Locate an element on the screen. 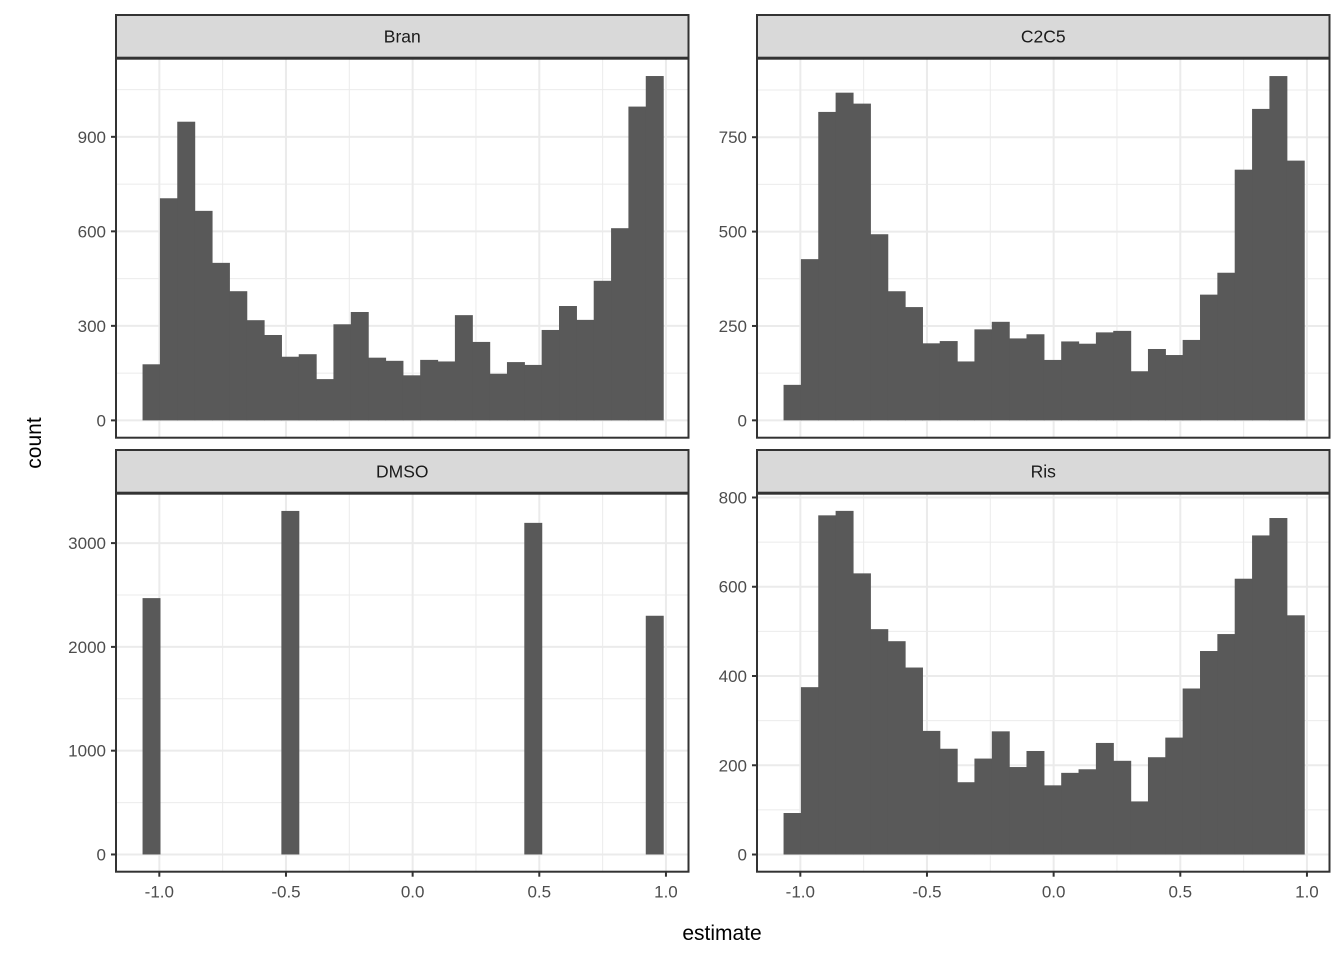  y-tick-label: 300 is located at coordinates (92, 326).